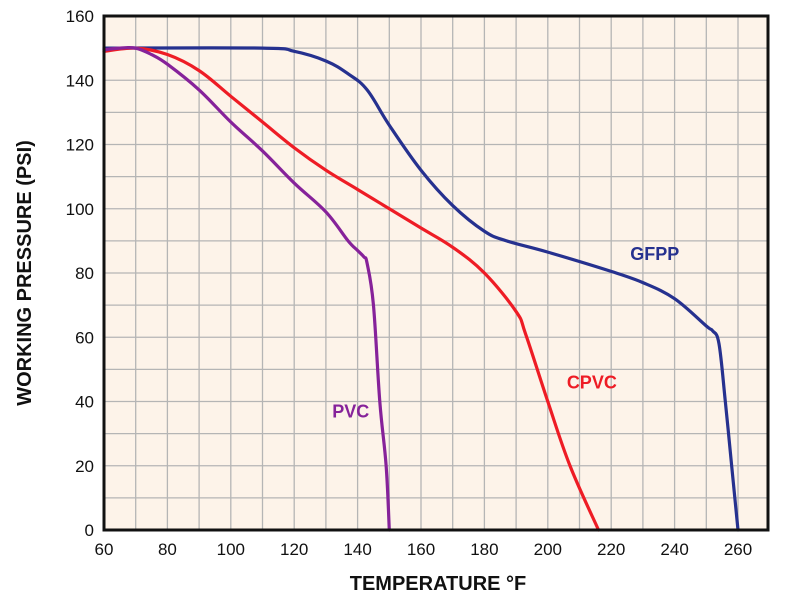  What do you see at coordinates (484, 549) in the screenshot?
I see `x-tick-label: 180` at bounding box center [484, 549].